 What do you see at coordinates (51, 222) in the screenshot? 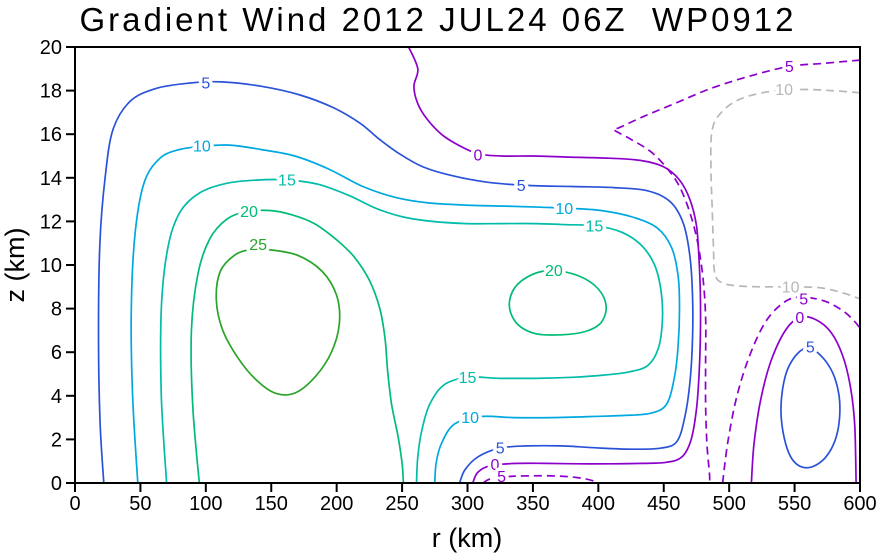
I see `y-tick-label: 12` at bounding box center [51, 222].